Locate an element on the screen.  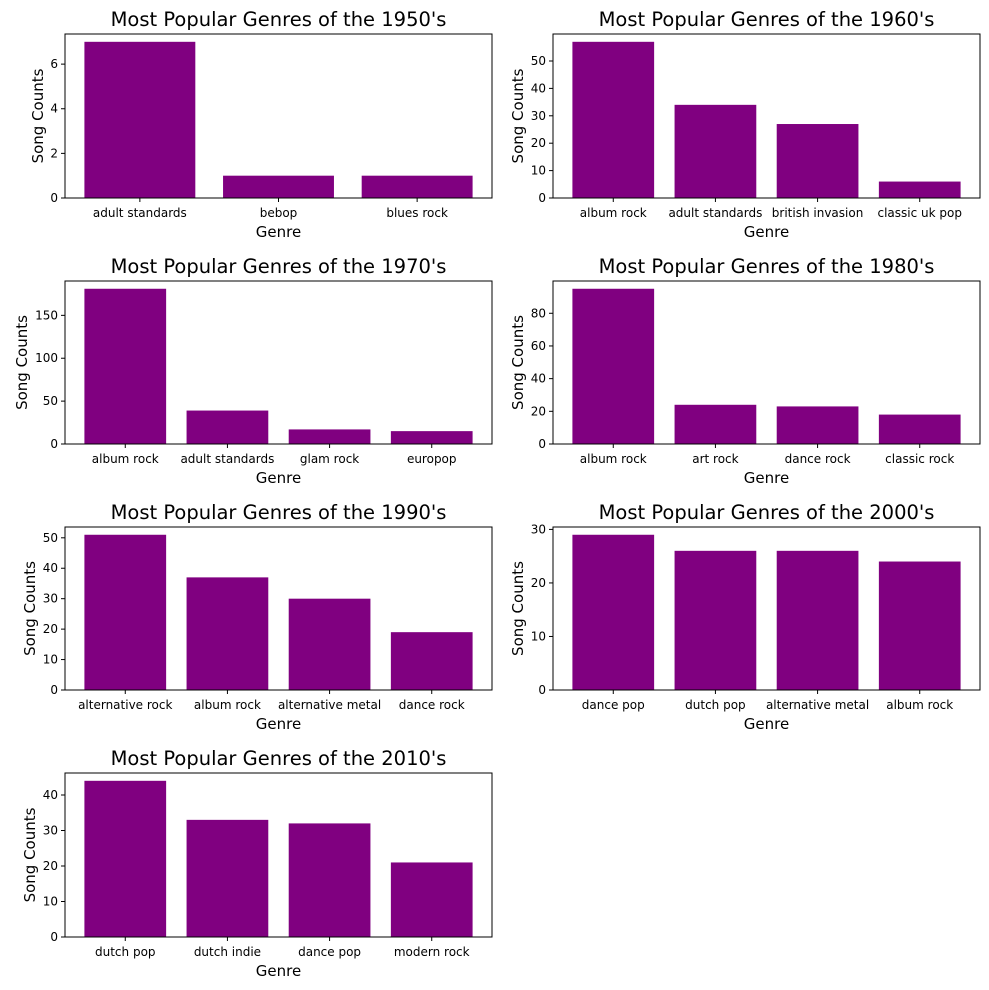
y-tick-label: 4 is located at coordinates (54, 109).